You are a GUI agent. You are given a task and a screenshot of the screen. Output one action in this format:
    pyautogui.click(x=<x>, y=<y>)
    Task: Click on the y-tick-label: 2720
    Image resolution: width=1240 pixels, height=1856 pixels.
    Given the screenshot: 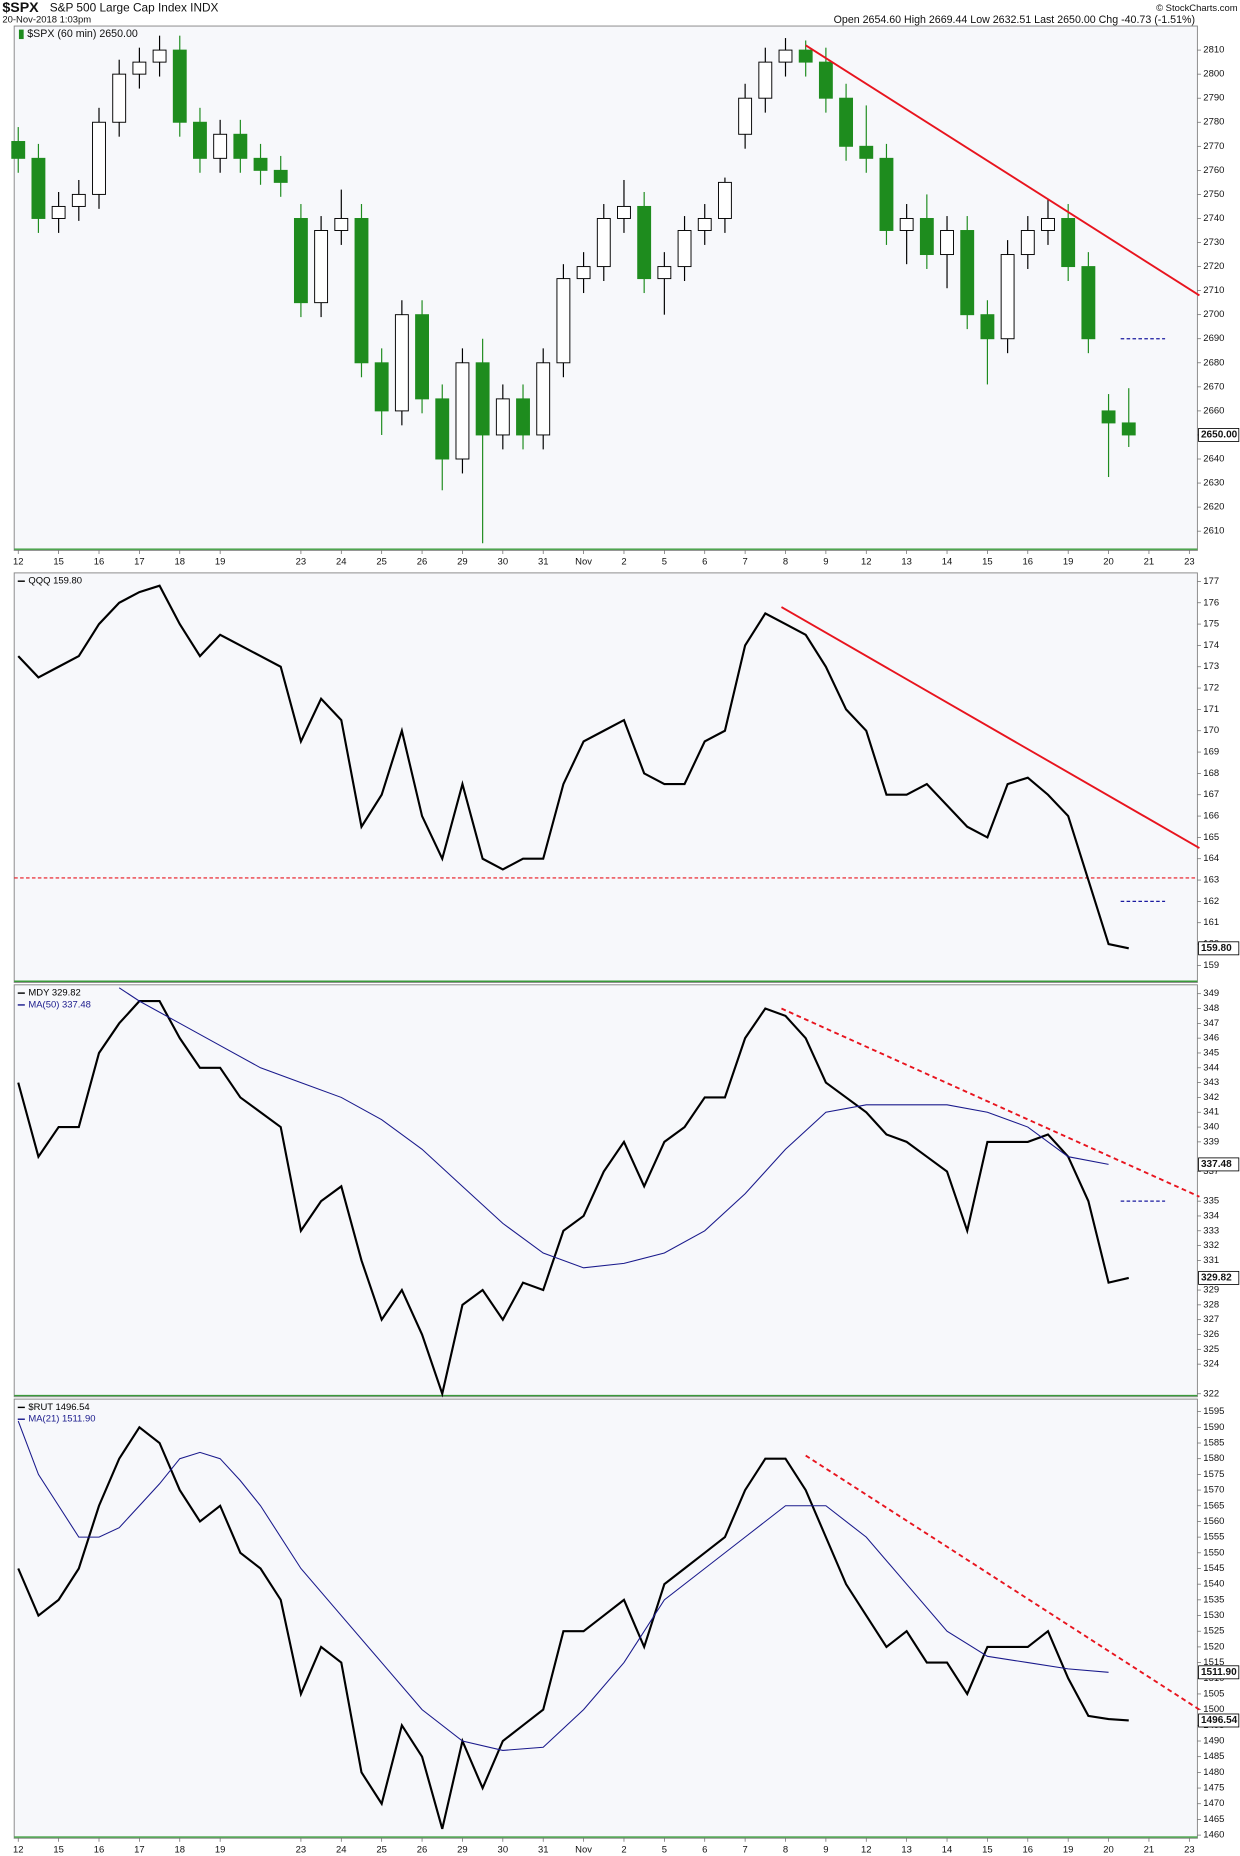 What is the action you would take?
    pyautogui.click(x=1213, y=266)
    